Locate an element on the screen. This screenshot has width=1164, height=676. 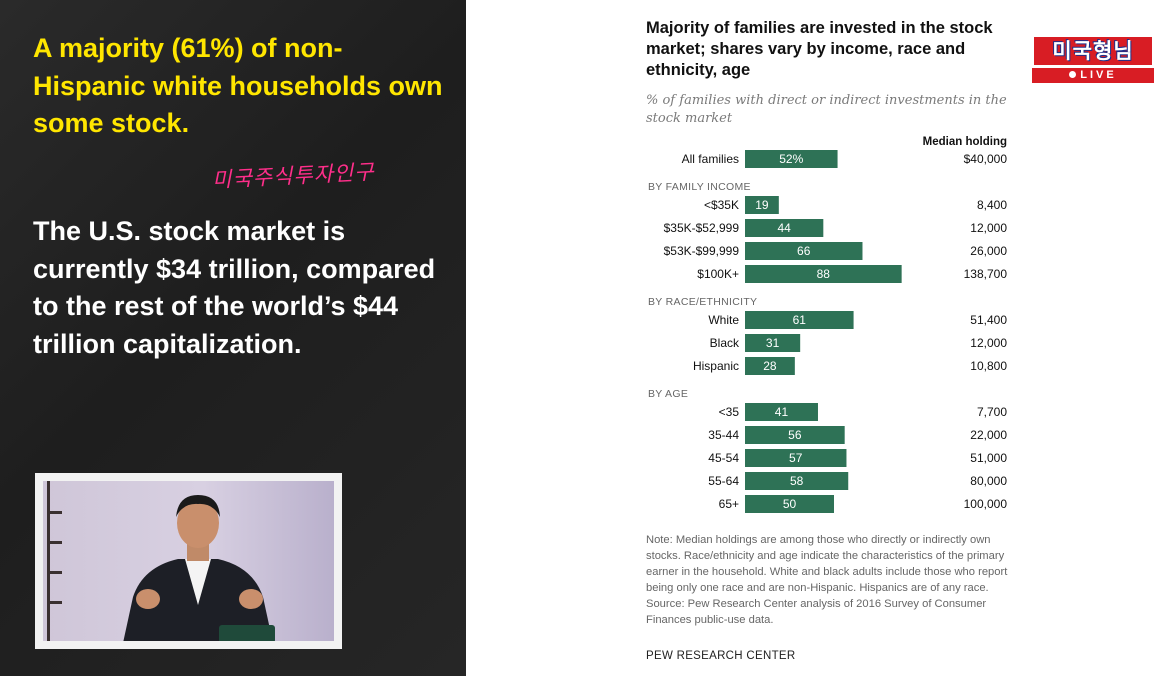
row-label: Hispanic is located at coordinates (716, 366).